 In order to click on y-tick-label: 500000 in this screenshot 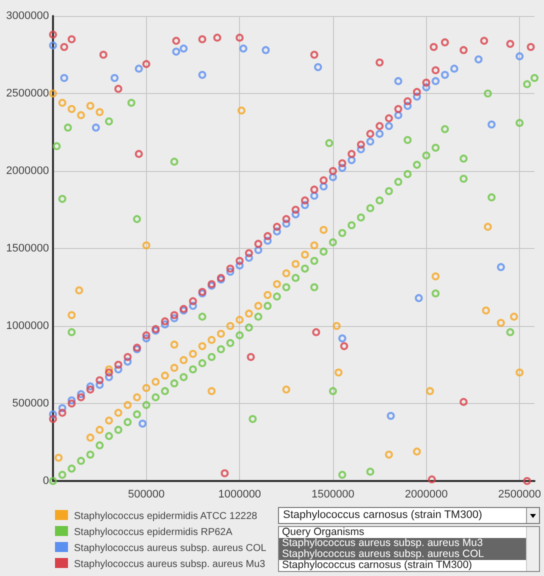, I will do `click(30, 404)`.